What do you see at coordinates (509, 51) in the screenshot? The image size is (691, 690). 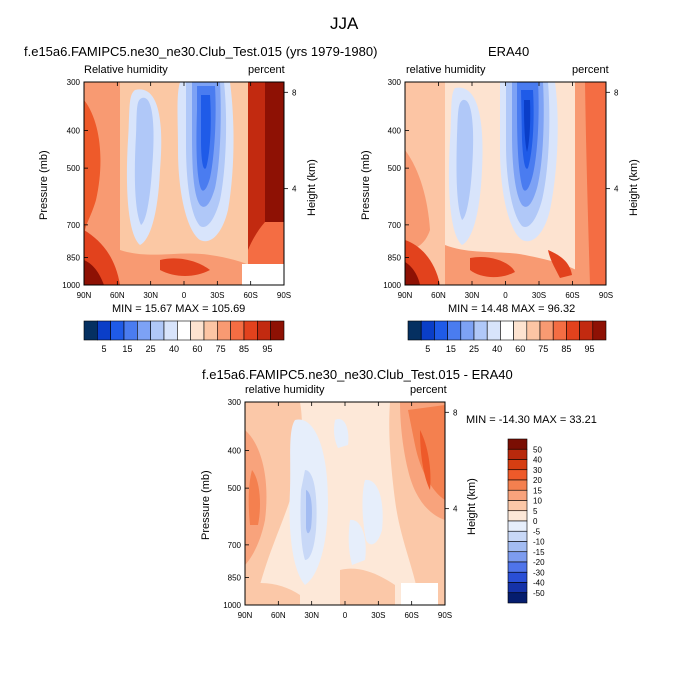 I see `panel2-title: ERA40` at bounding box center [509, 51].